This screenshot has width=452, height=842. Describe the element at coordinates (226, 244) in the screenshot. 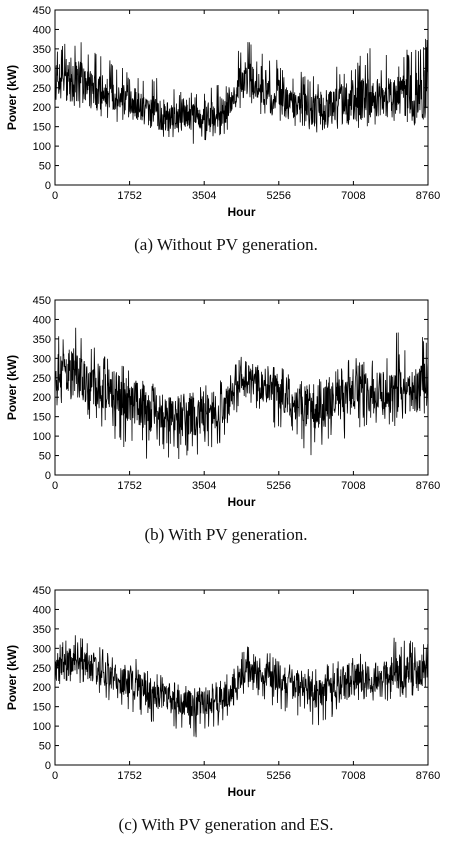

I see `caption-a: (a) Without PV generation.` at that location.